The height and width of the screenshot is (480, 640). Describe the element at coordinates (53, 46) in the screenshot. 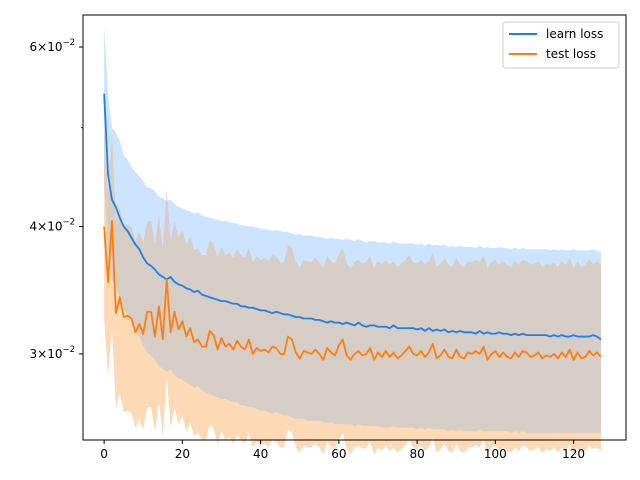

I see `y-tick-label: 6×10⁻²` at that location.